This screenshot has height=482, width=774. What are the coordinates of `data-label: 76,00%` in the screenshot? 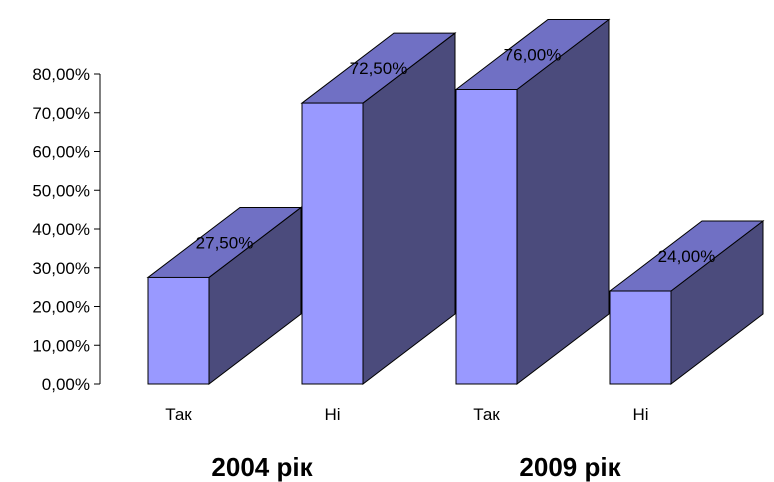 It's located at (533, 55).